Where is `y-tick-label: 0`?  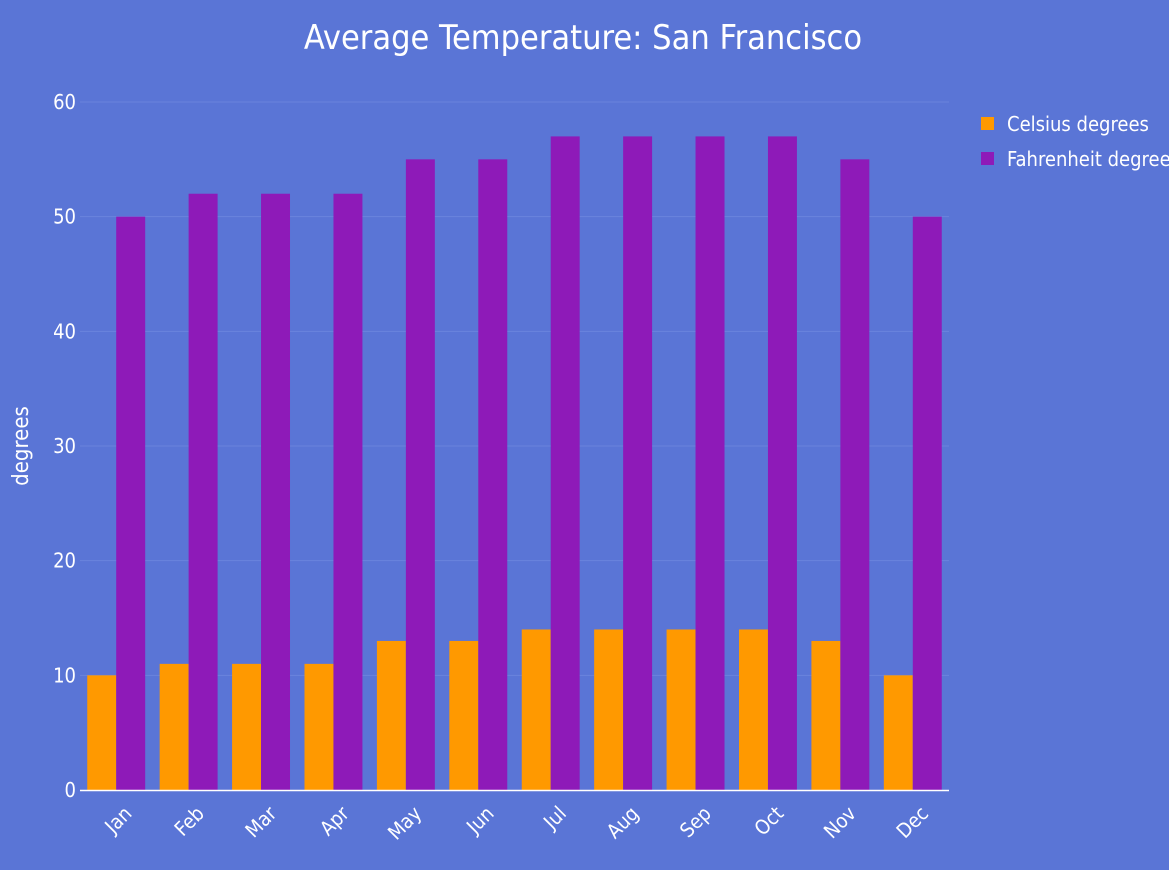
y-tick-label: 0 is located at coordinates (70, 790).